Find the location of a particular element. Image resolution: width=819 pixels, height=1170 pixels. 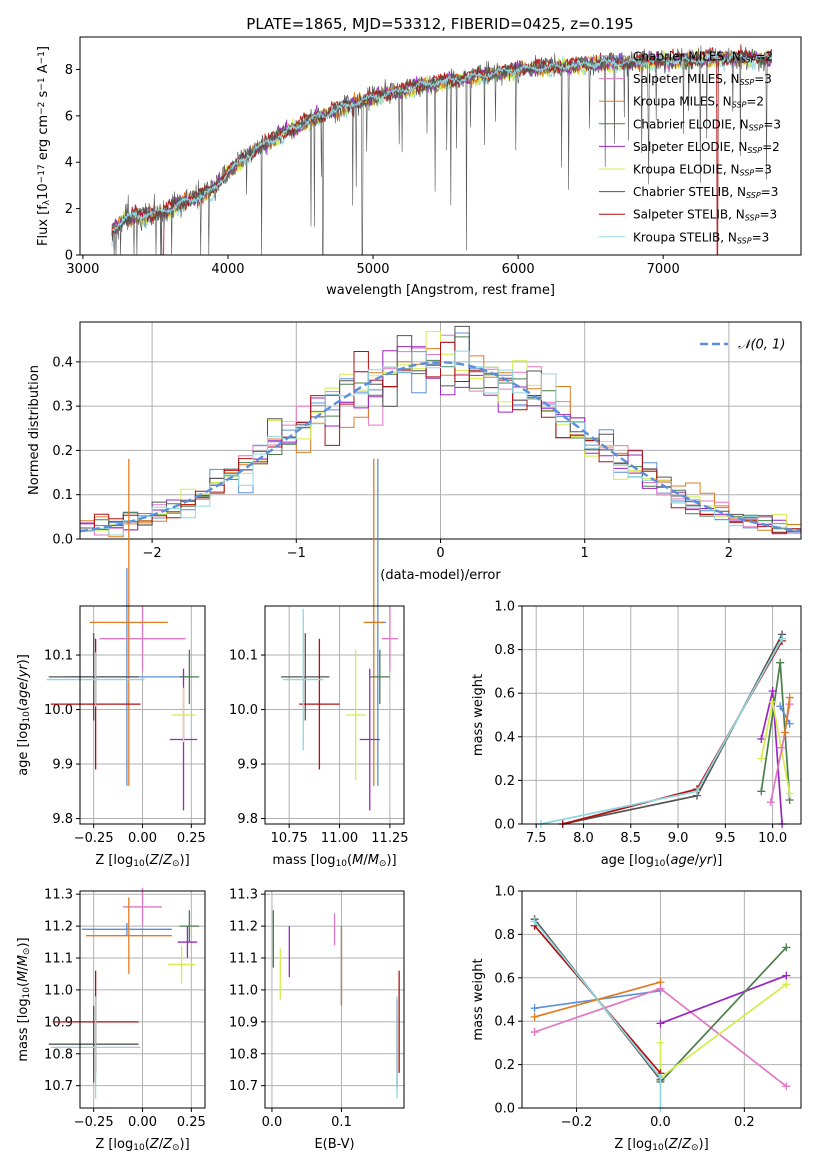

y-tick-label: 0.2 is located at coordinates (504, 1065).